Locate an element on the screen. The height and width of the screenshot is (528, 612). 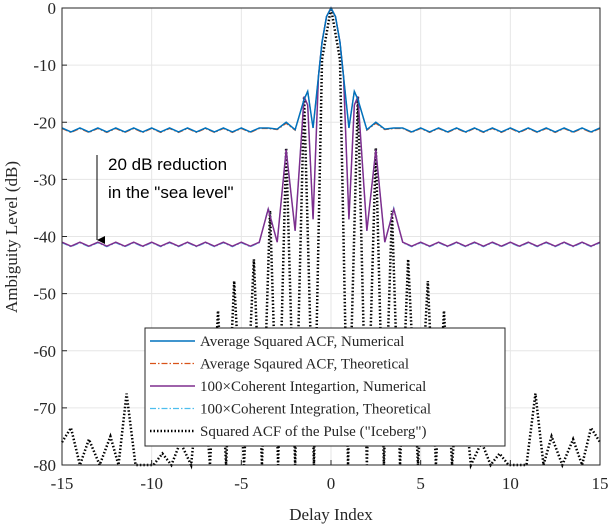
y-tick-label: -60 is located at coordinates (44, 351).